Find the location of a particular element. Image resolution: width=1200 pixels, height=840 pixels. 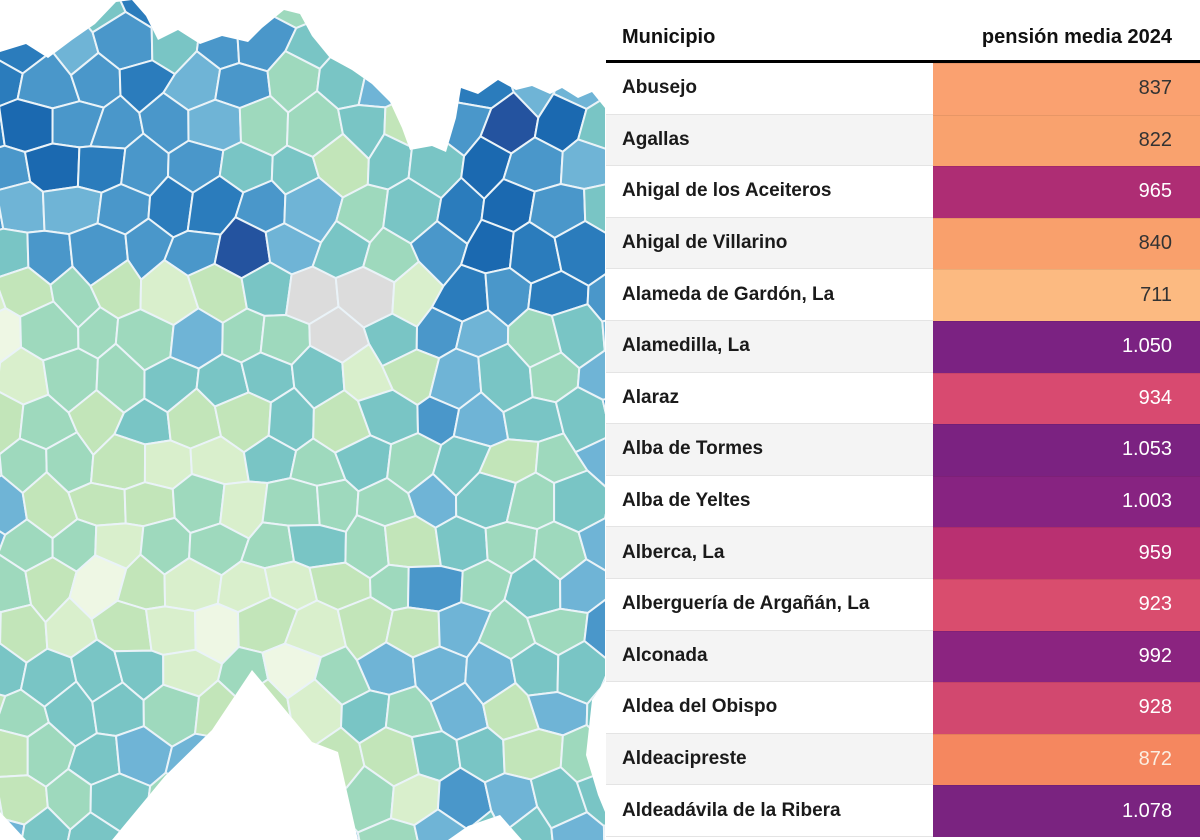

table-row: Abusejo 837 is located at coordinates (903, 89).